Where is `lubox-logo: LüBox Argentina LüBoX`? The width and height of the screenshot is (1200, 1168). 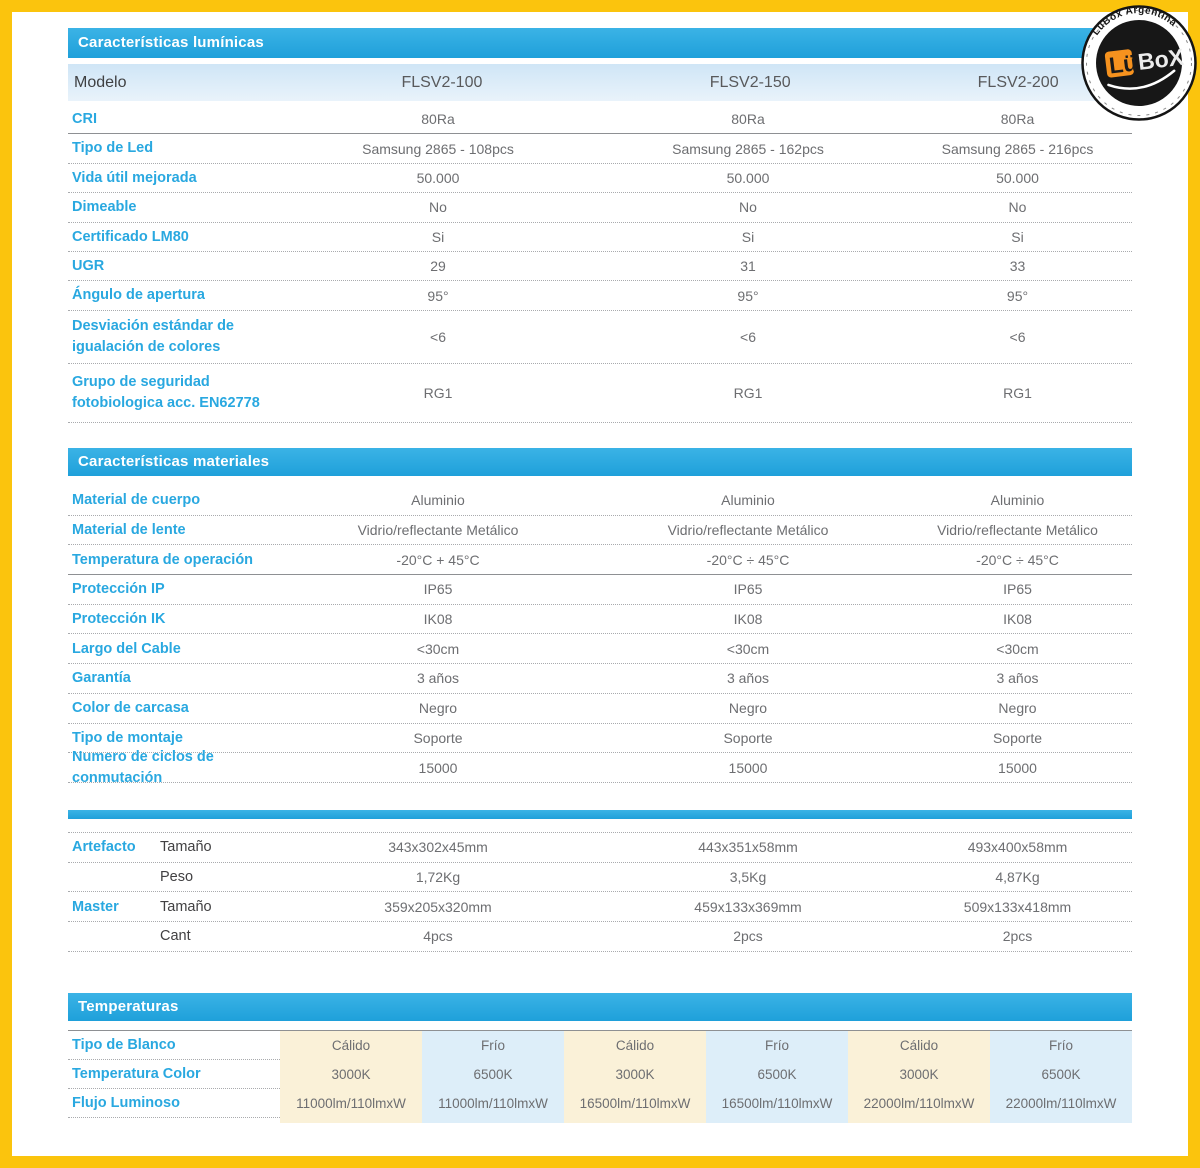
lubox-logo: LüBox Argentina LüBoX is located at coordinates (1139, 61).